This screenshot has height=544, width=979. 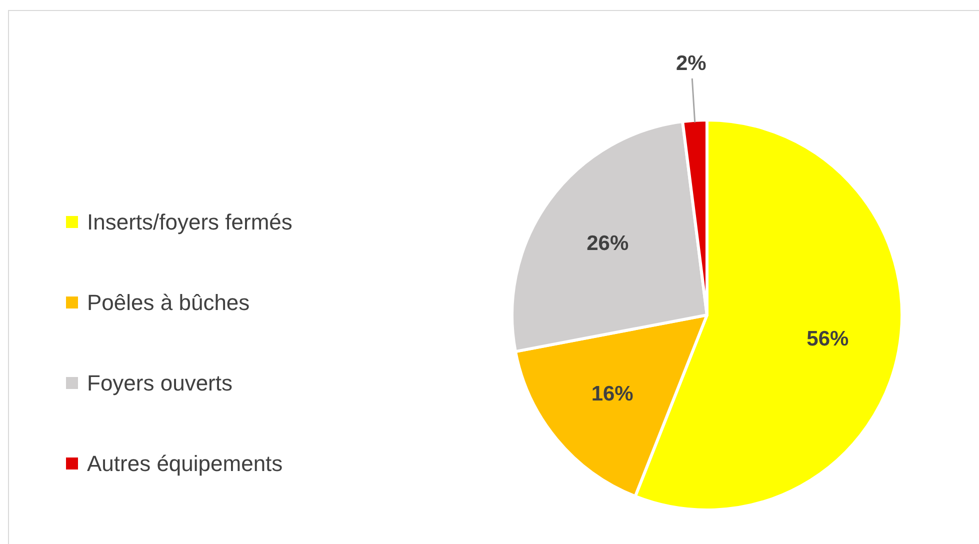 I want to click on legend-label: Foyers ouverts, so click(x=159, y=383).